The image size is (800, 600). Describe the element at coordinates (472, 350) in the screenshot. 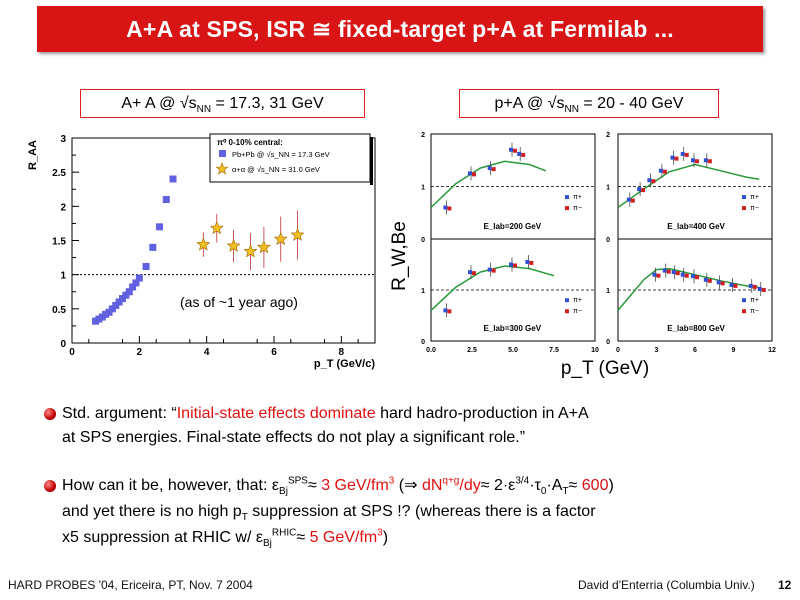

I see `x-tick-label: 2.5` at that location.